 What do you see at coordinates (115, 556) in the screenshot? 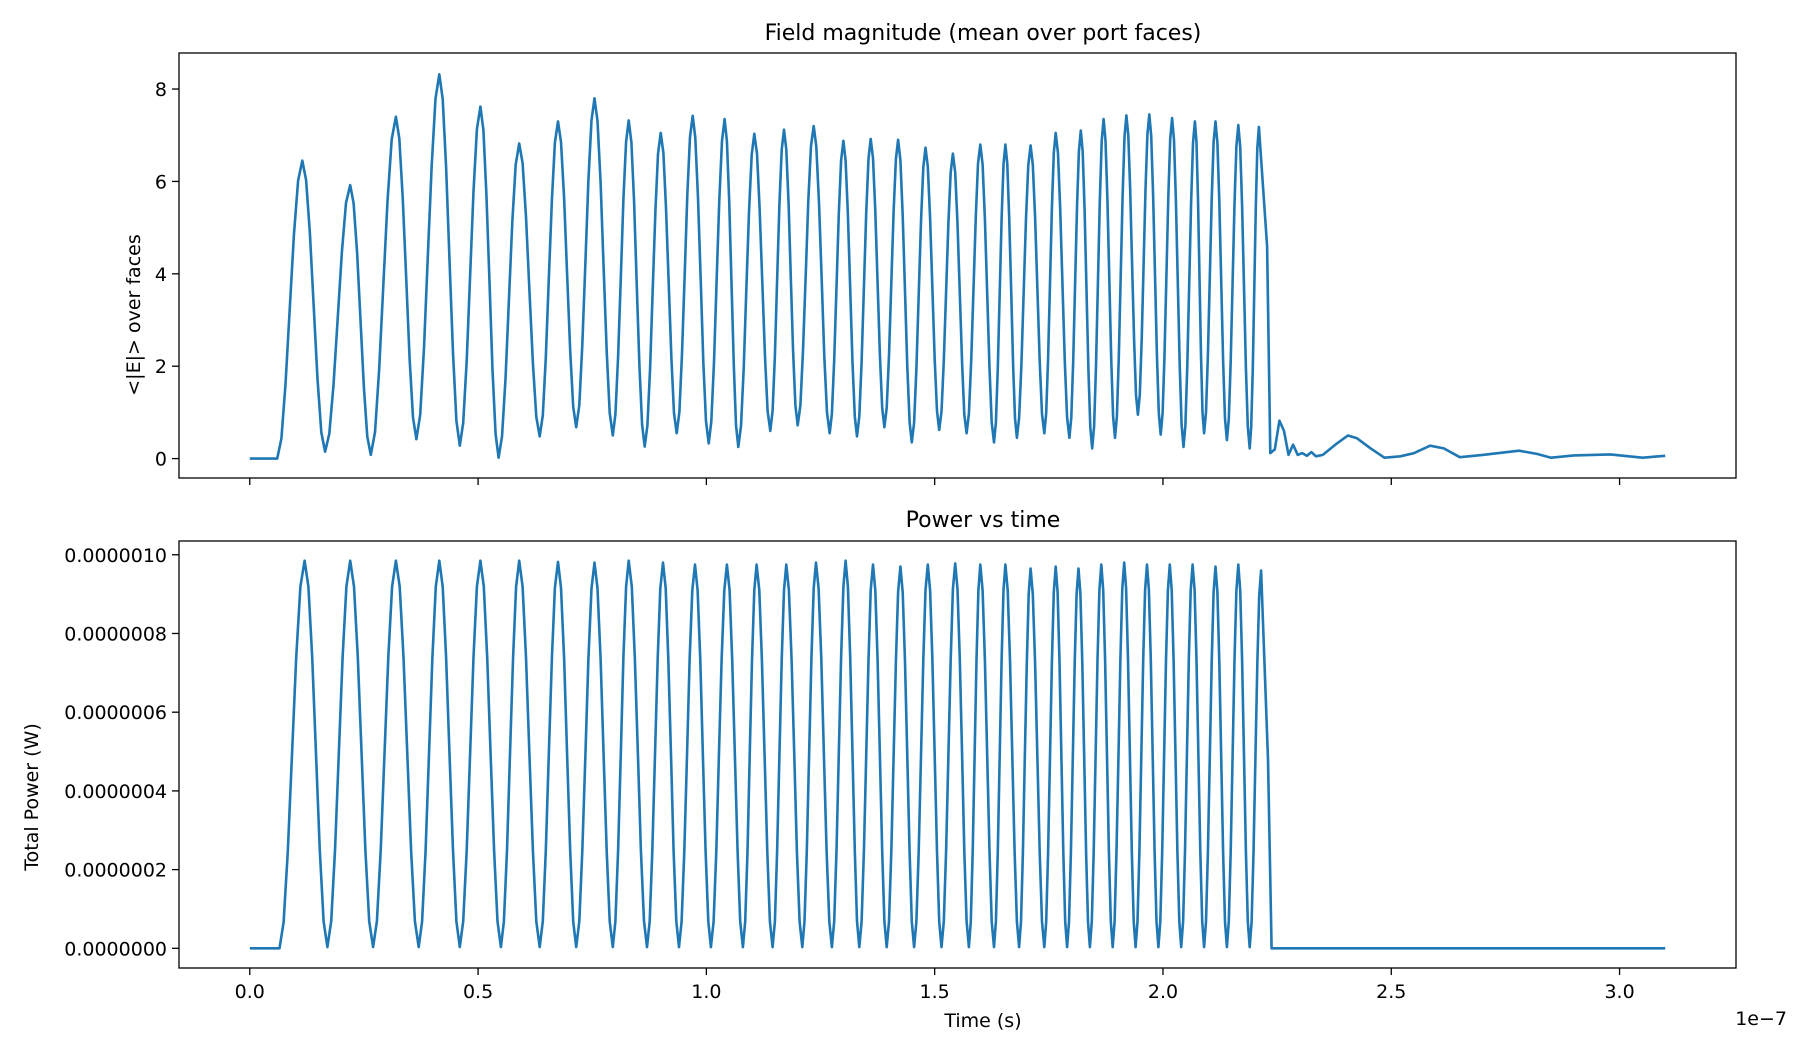
I see `power-y-tick-label: 0.0000010` at bounding box center [115, 556].